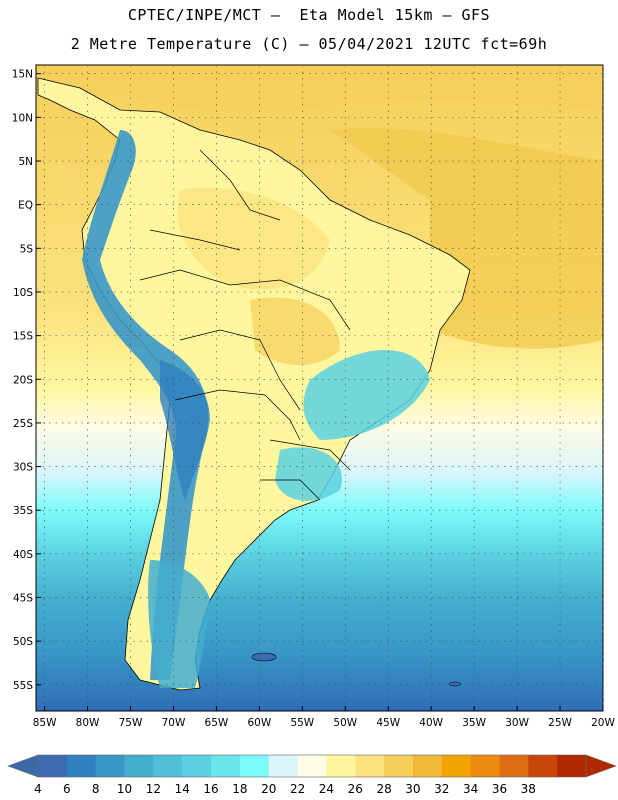  Describe the element at coordinates (239, 789) in the screenshot. I see `colorbar-label: 18` at that location.